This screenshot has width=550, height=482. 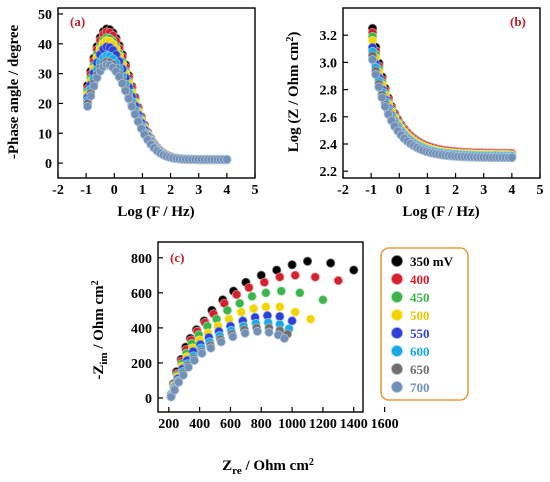 I want to click on panel-b-xtick-label: -2, so click(x=343, y=190).